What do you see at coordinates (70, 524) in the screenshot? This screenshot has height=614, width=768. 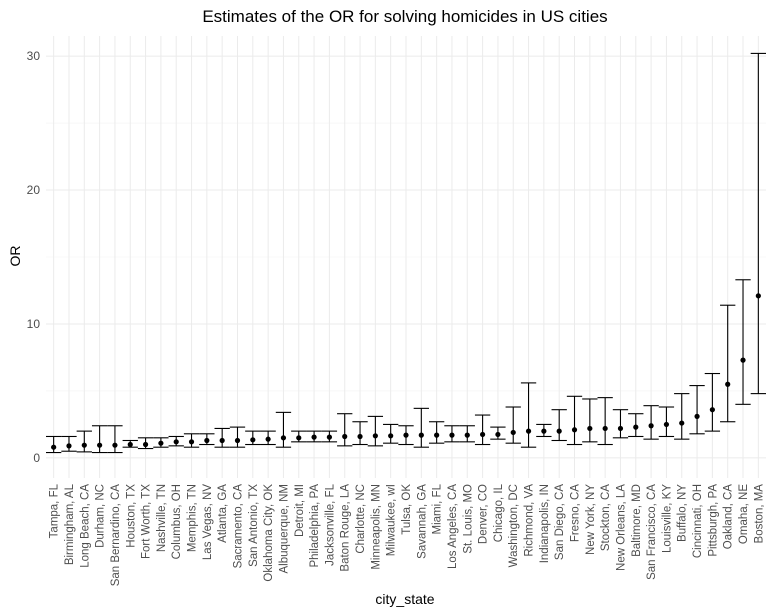 I see `x-tick-label: Birmingham, AL` at bounding box center [70, 524].